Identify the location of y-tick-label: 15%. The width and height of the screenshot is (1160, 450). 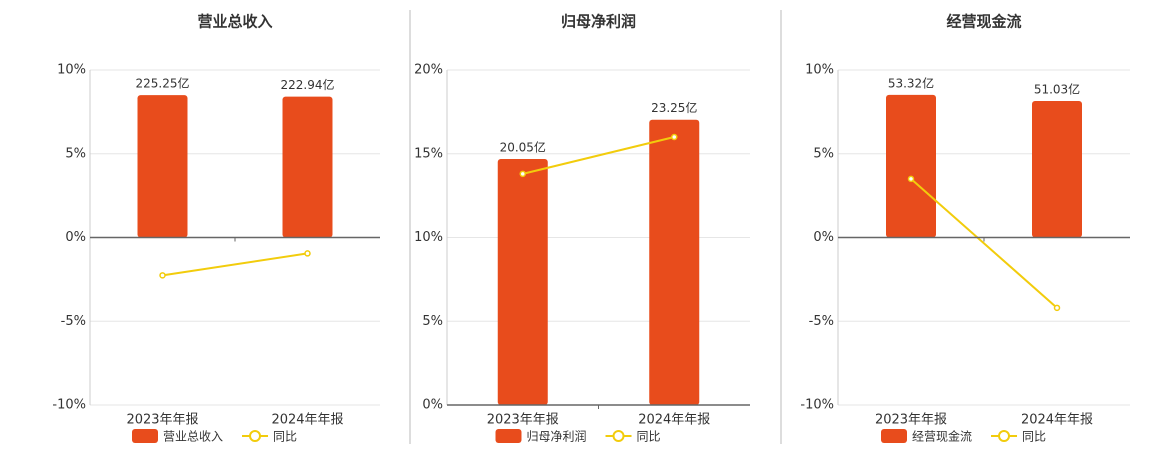
(428, 153).